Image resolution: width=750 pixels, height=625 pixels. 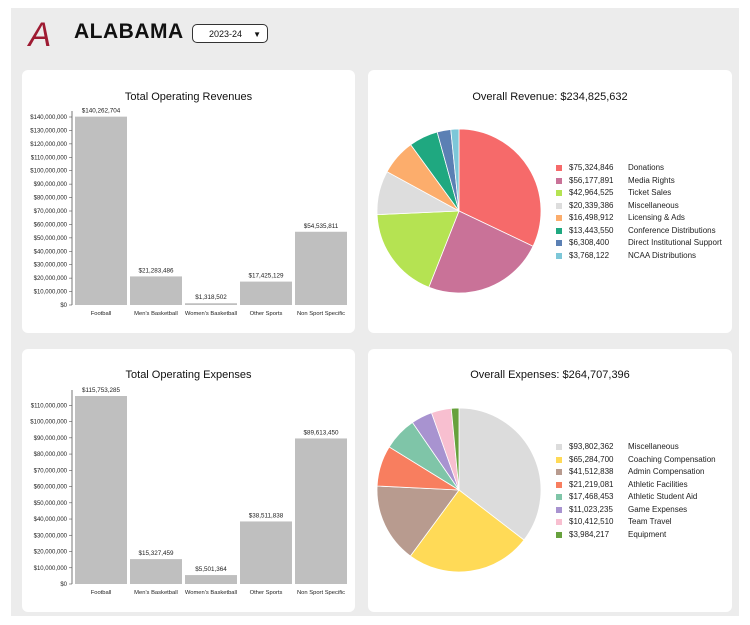 I want to click on legend-amount: $42,964,525, so click(x=591, y=192).